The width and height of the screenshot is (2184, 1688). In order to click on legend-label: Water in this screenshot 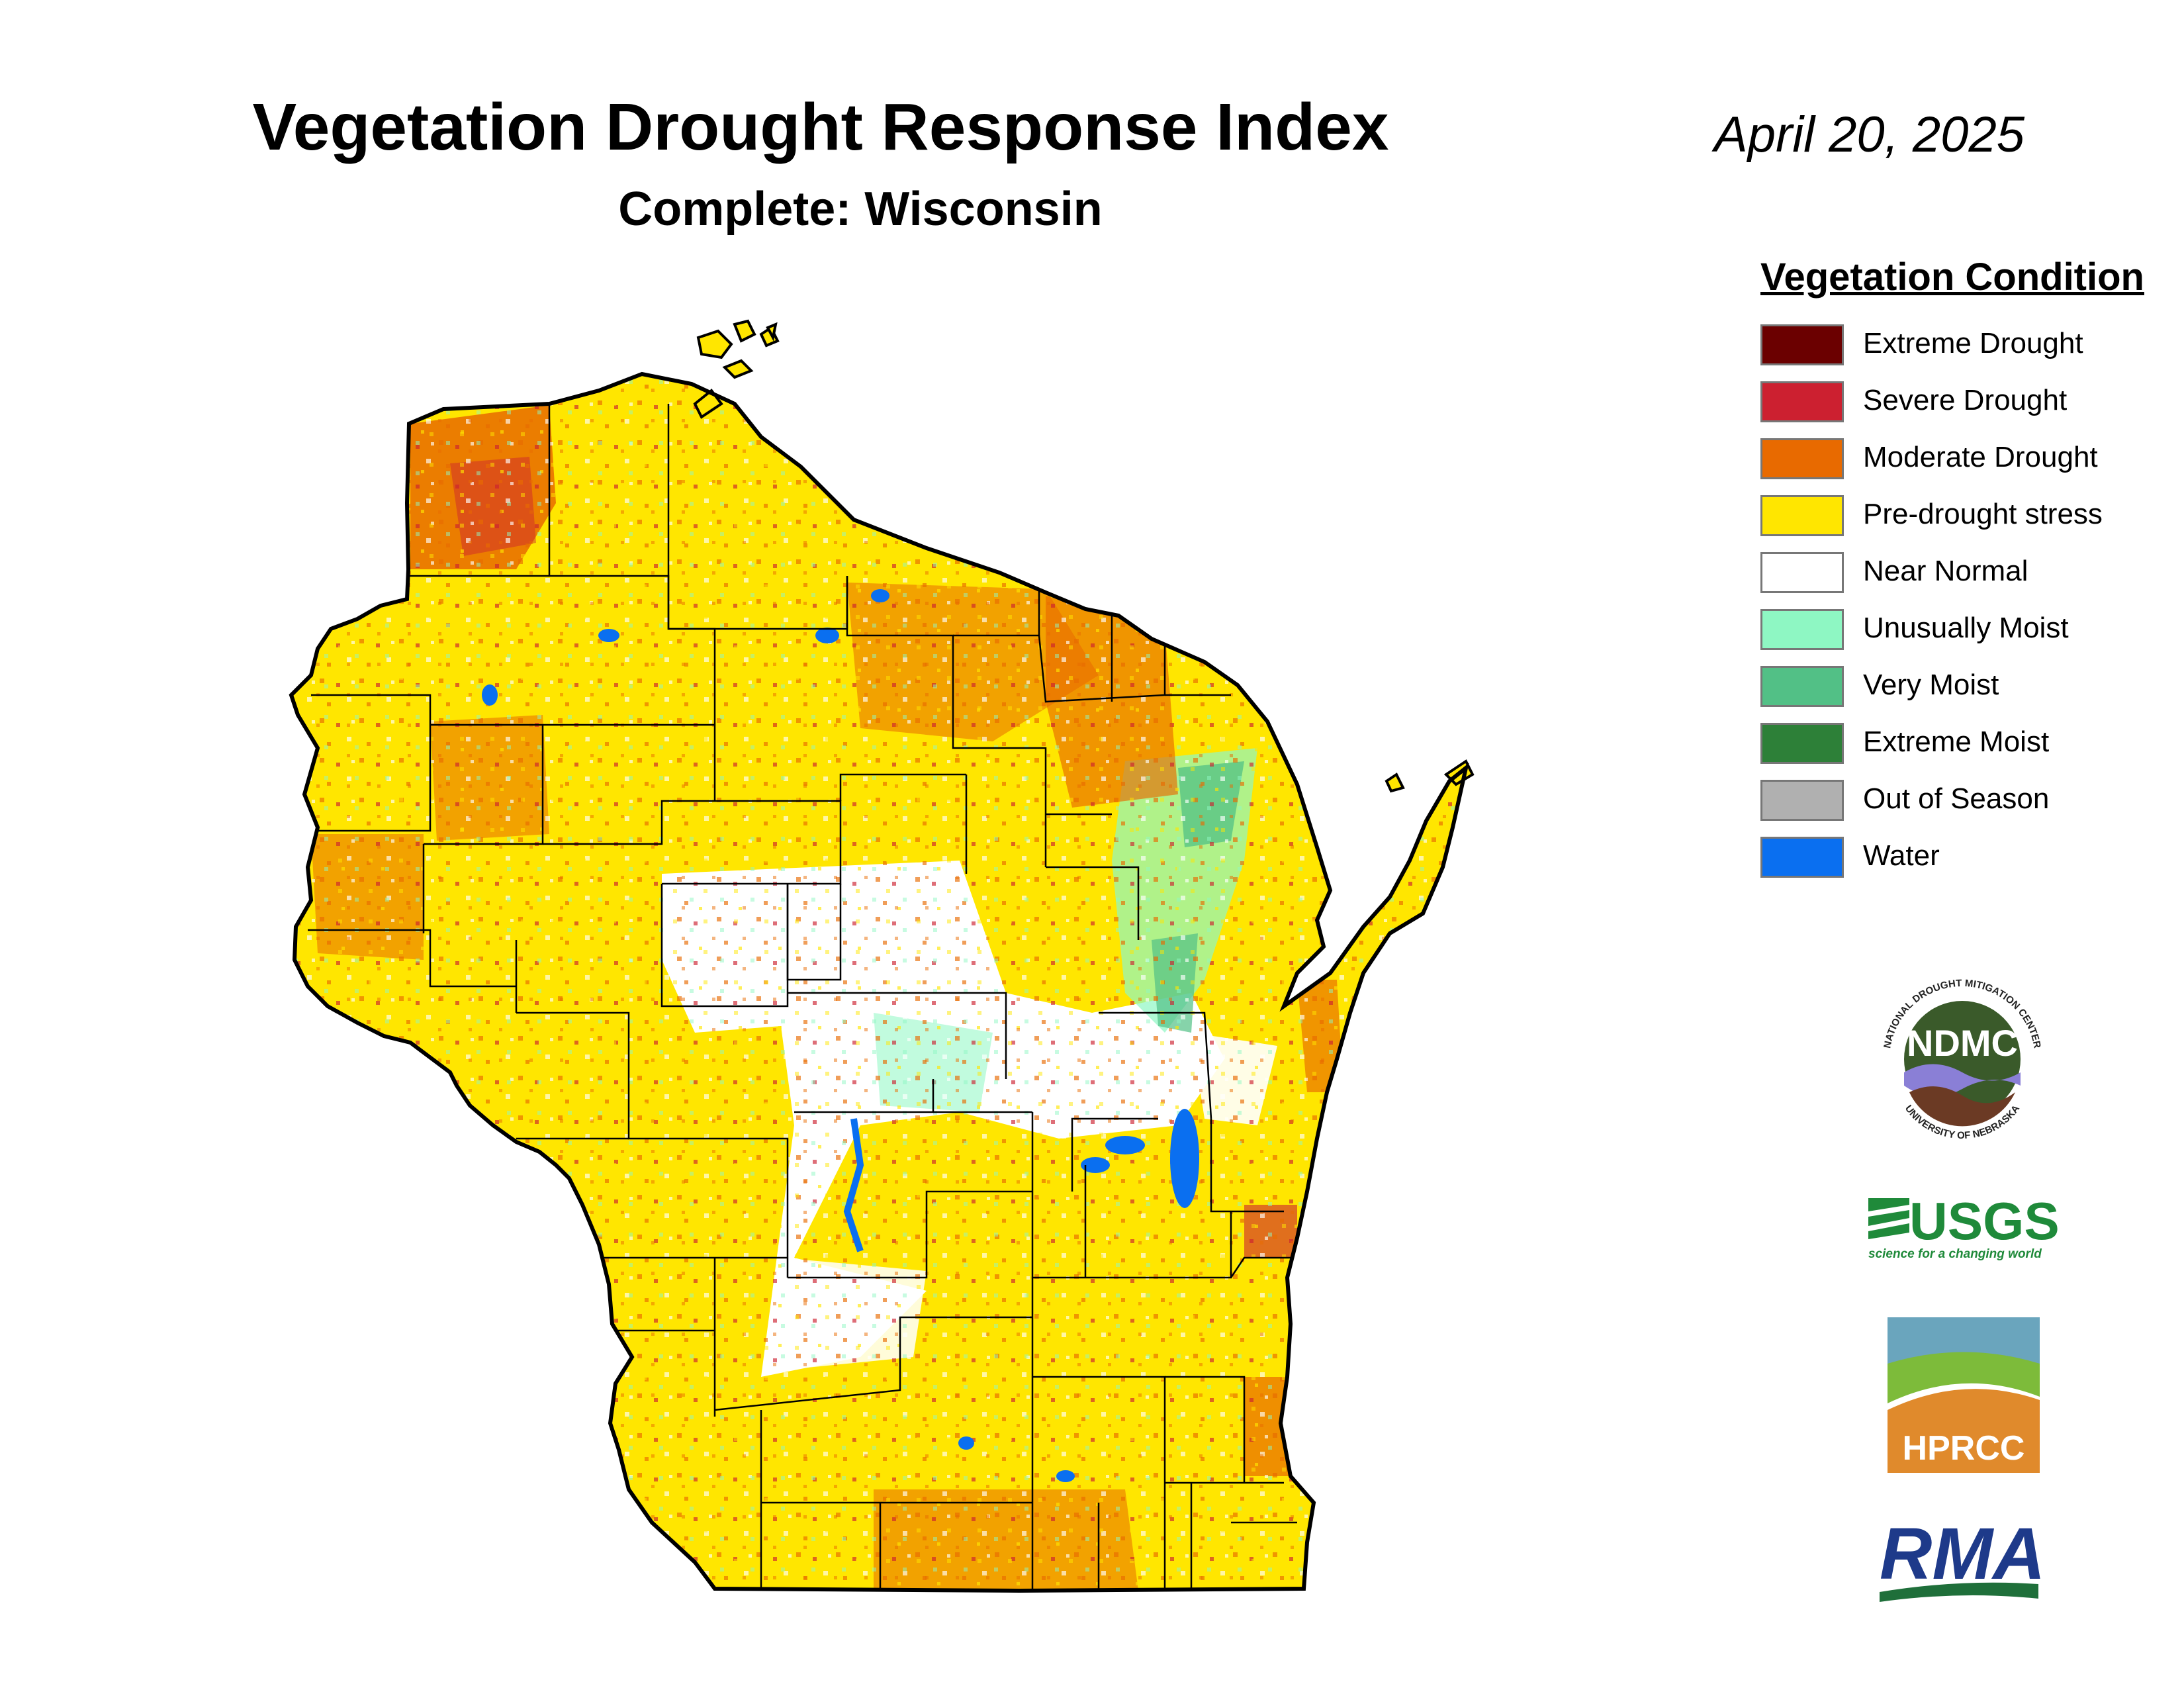, I will do `click(1901, 855)`.